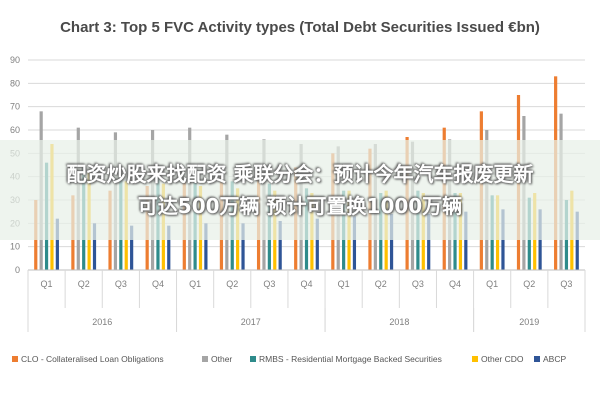 The image size is (600, 400). What do you see at coordinates (529, 322) in the screenshot?
I see `year-label: 2019` at bounding box center [529, 322].